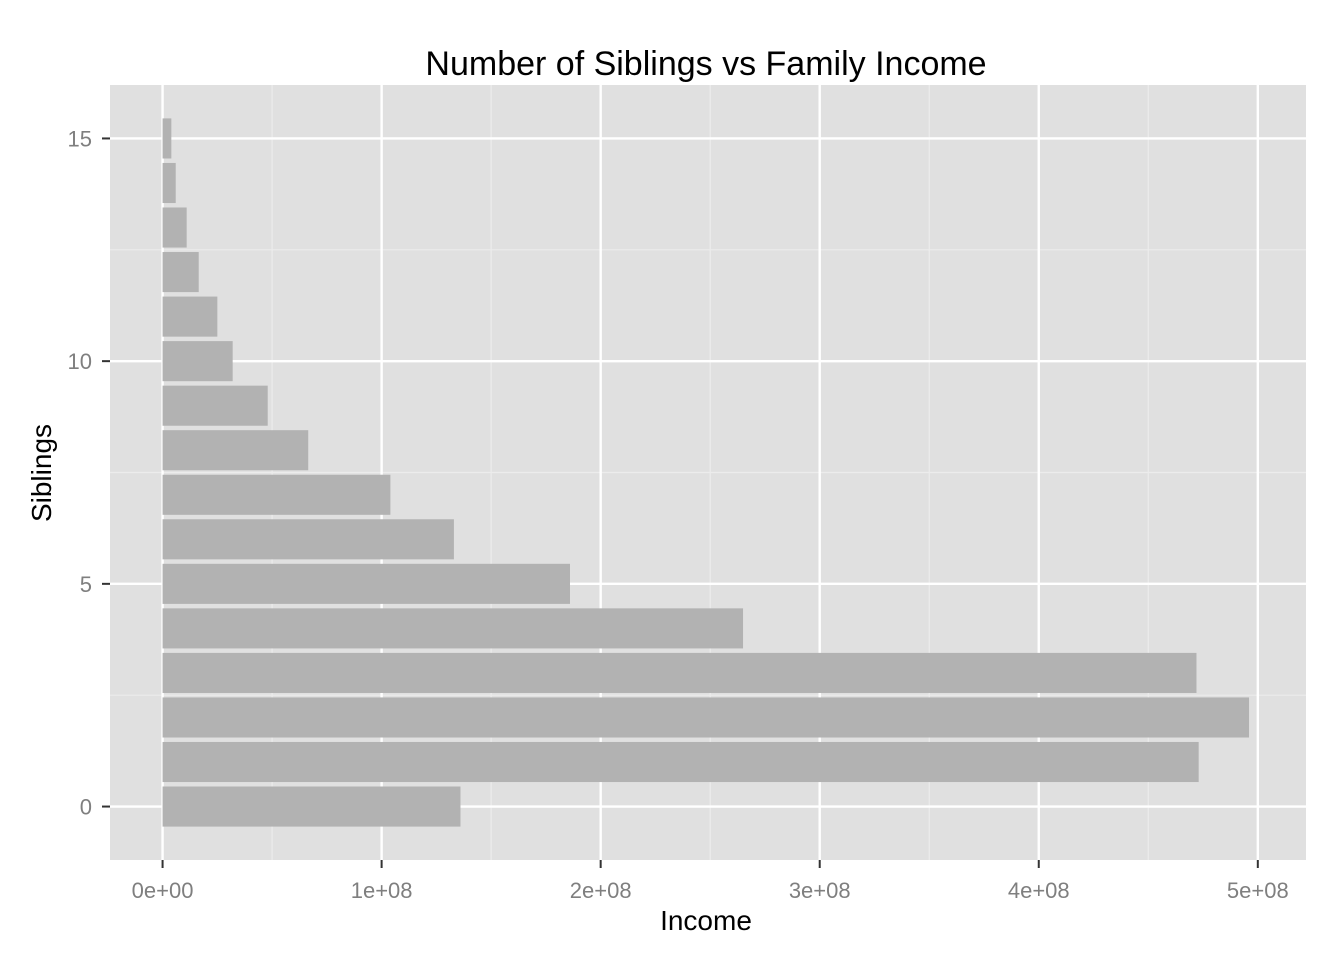  I want to click on y-axis-title: Siblings, so click(41, 473).